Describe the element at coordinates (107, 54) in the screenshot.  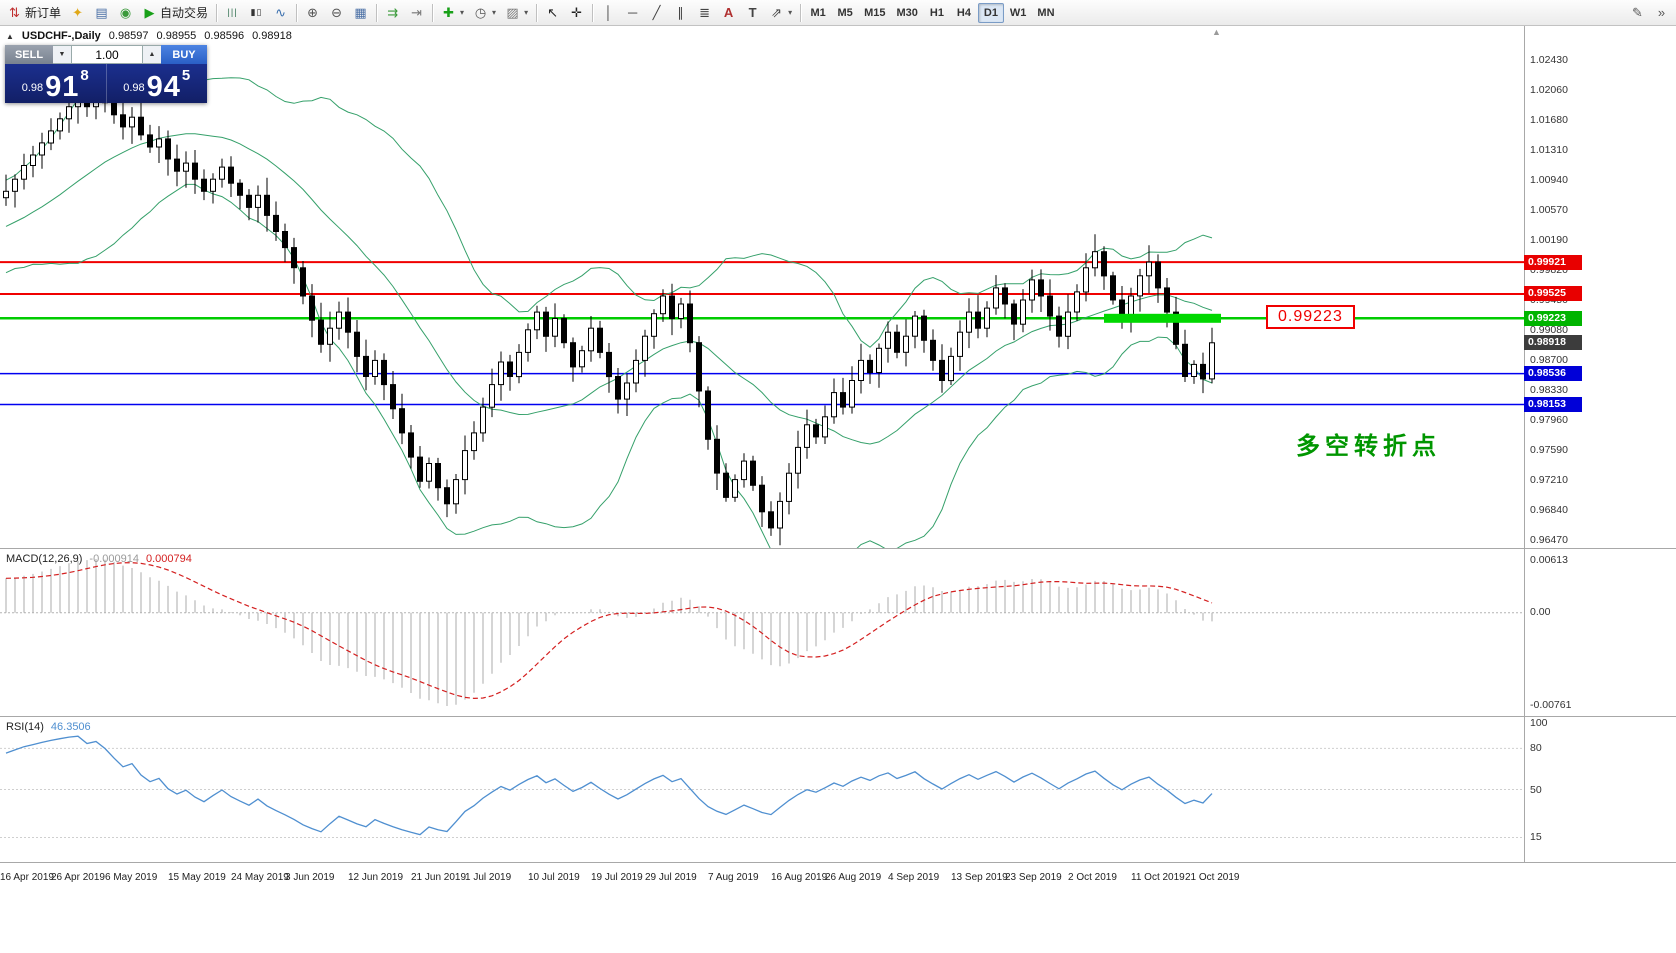
I see `volume-input: 1.00` at that location.